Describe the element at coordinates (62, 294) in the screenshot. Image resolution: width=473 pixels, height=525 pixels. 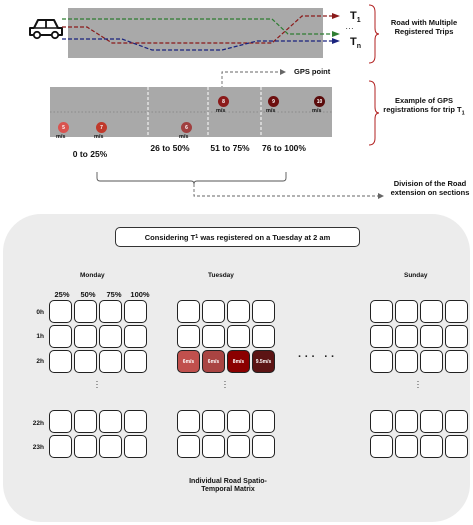
I see `section-header: 25%` at that location.